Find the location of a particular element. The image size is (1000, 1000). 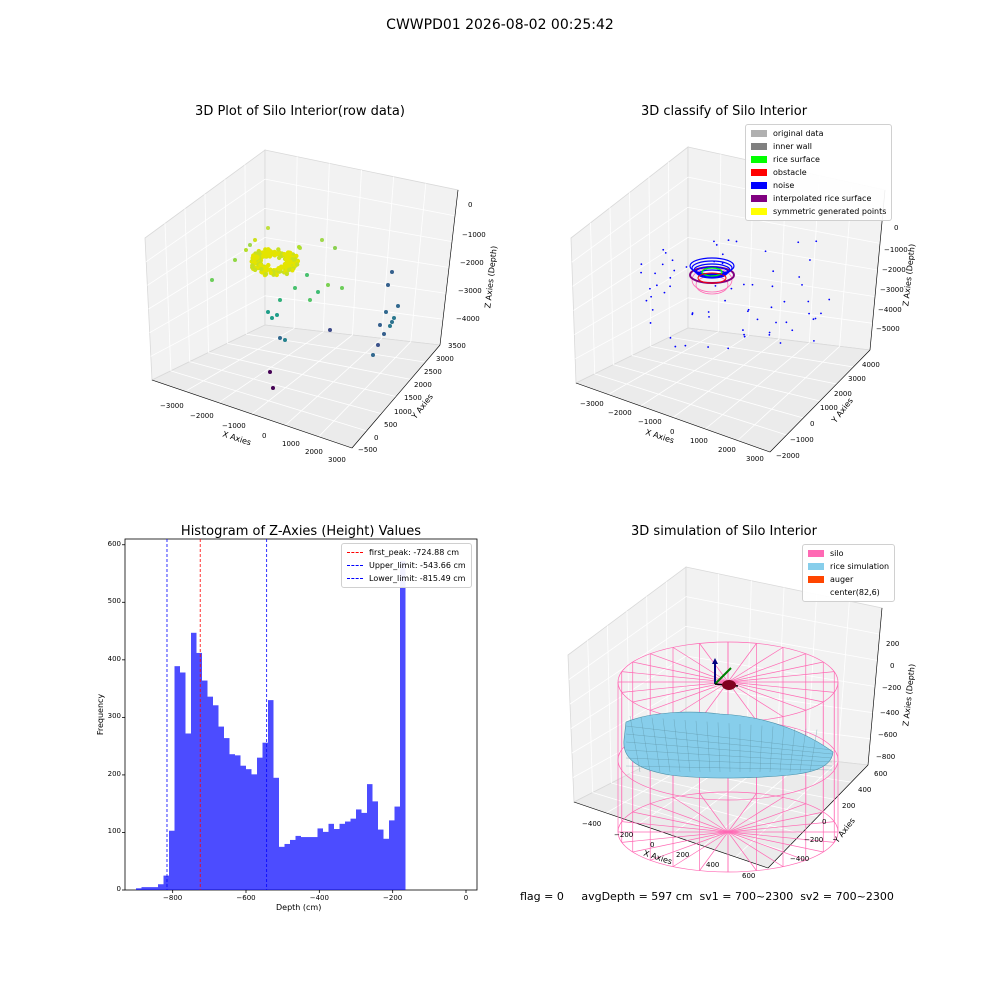

p2-yt1: −1000 is located at coordinates (802, 440).